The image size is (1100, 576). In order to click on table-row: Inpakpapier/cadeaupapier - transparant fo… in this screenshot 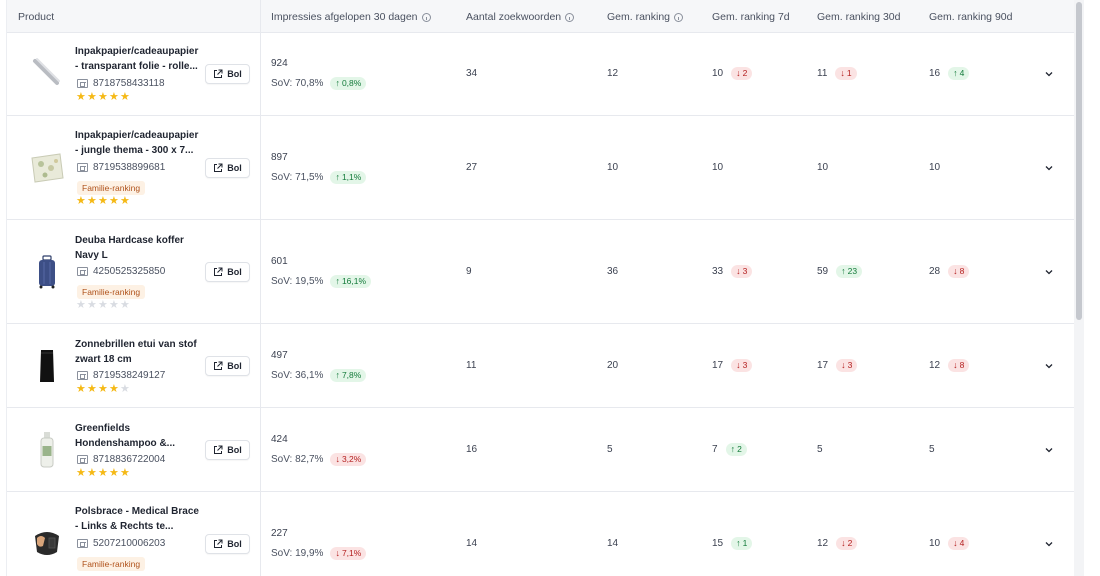, I will do `click(540, 74)`.